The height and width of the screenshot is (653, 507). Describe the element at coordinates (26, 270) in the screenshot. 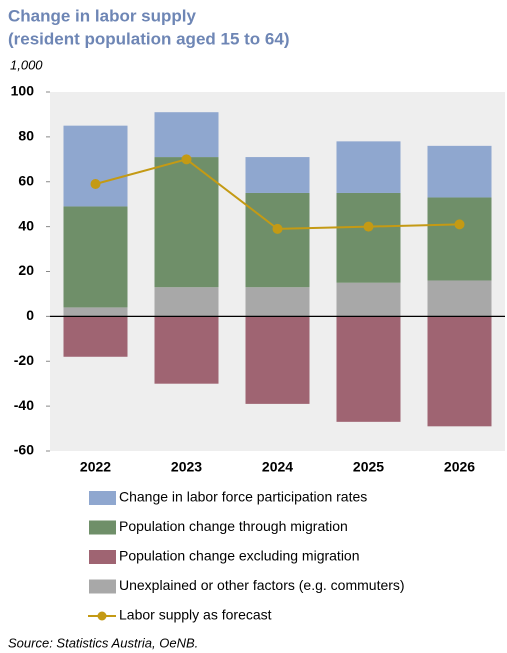

I see `y-tick-label: 20` at that location.